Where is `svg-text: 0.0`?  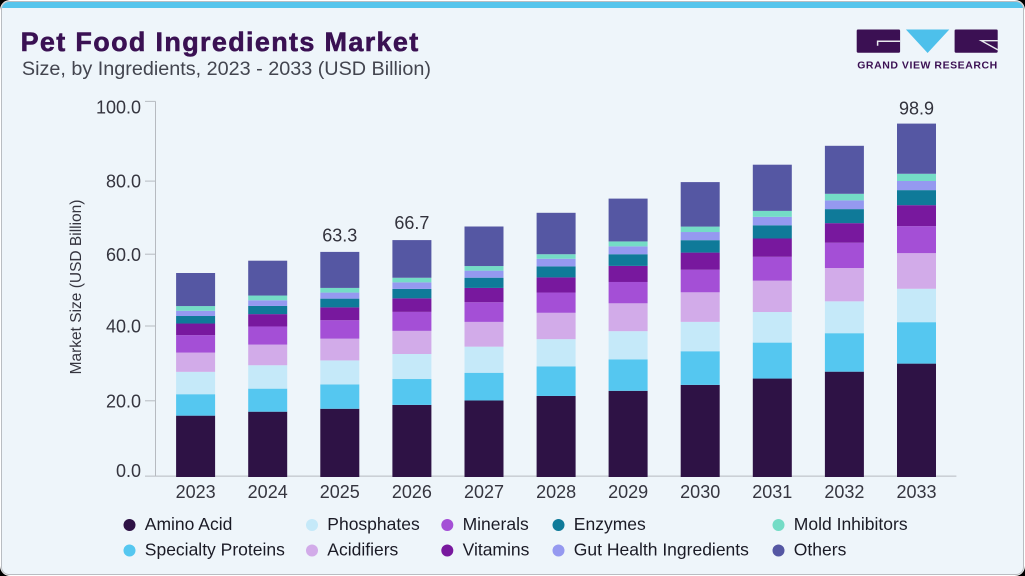
svg-text: 0.0 is located at coordinates (128, 471).